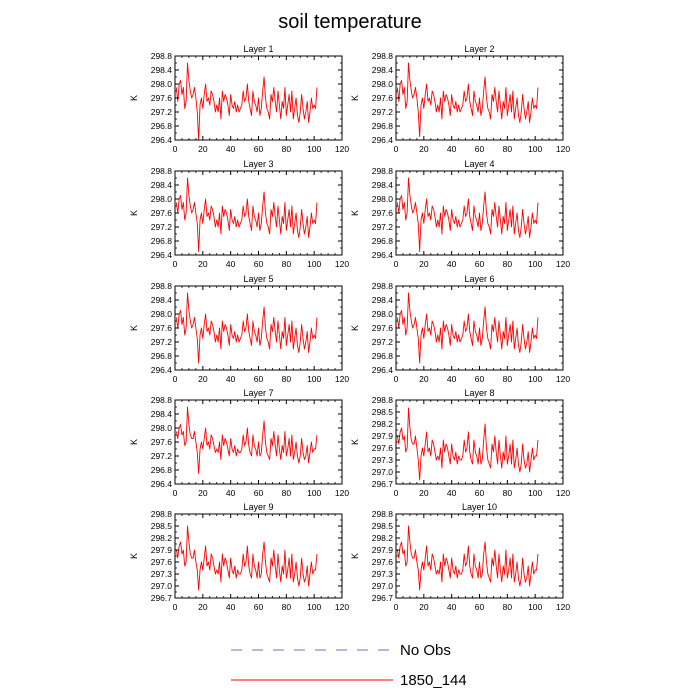 This screenshot has height=700, width=700. I want to click on legend: No Obs 1850_144, so click(349, 665).